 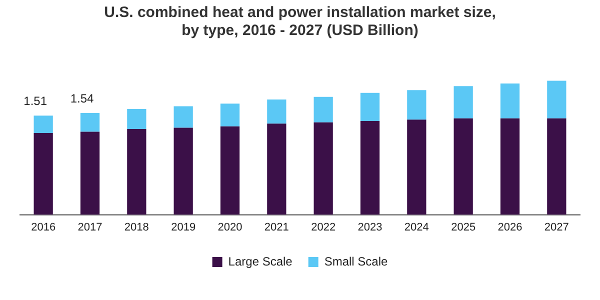 What do you see at coordinates (356, 261) in the screenshot?
I see `legend-label: Small Scale` at bounding box center [356, 261].